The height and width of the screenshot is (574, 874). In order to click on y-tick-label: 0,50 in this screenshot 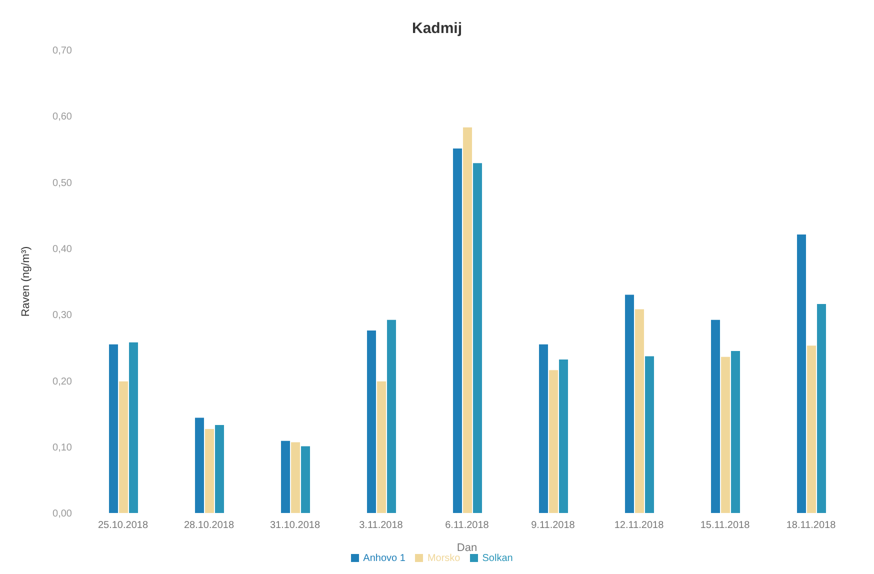, I will do `click(62, 183)`.